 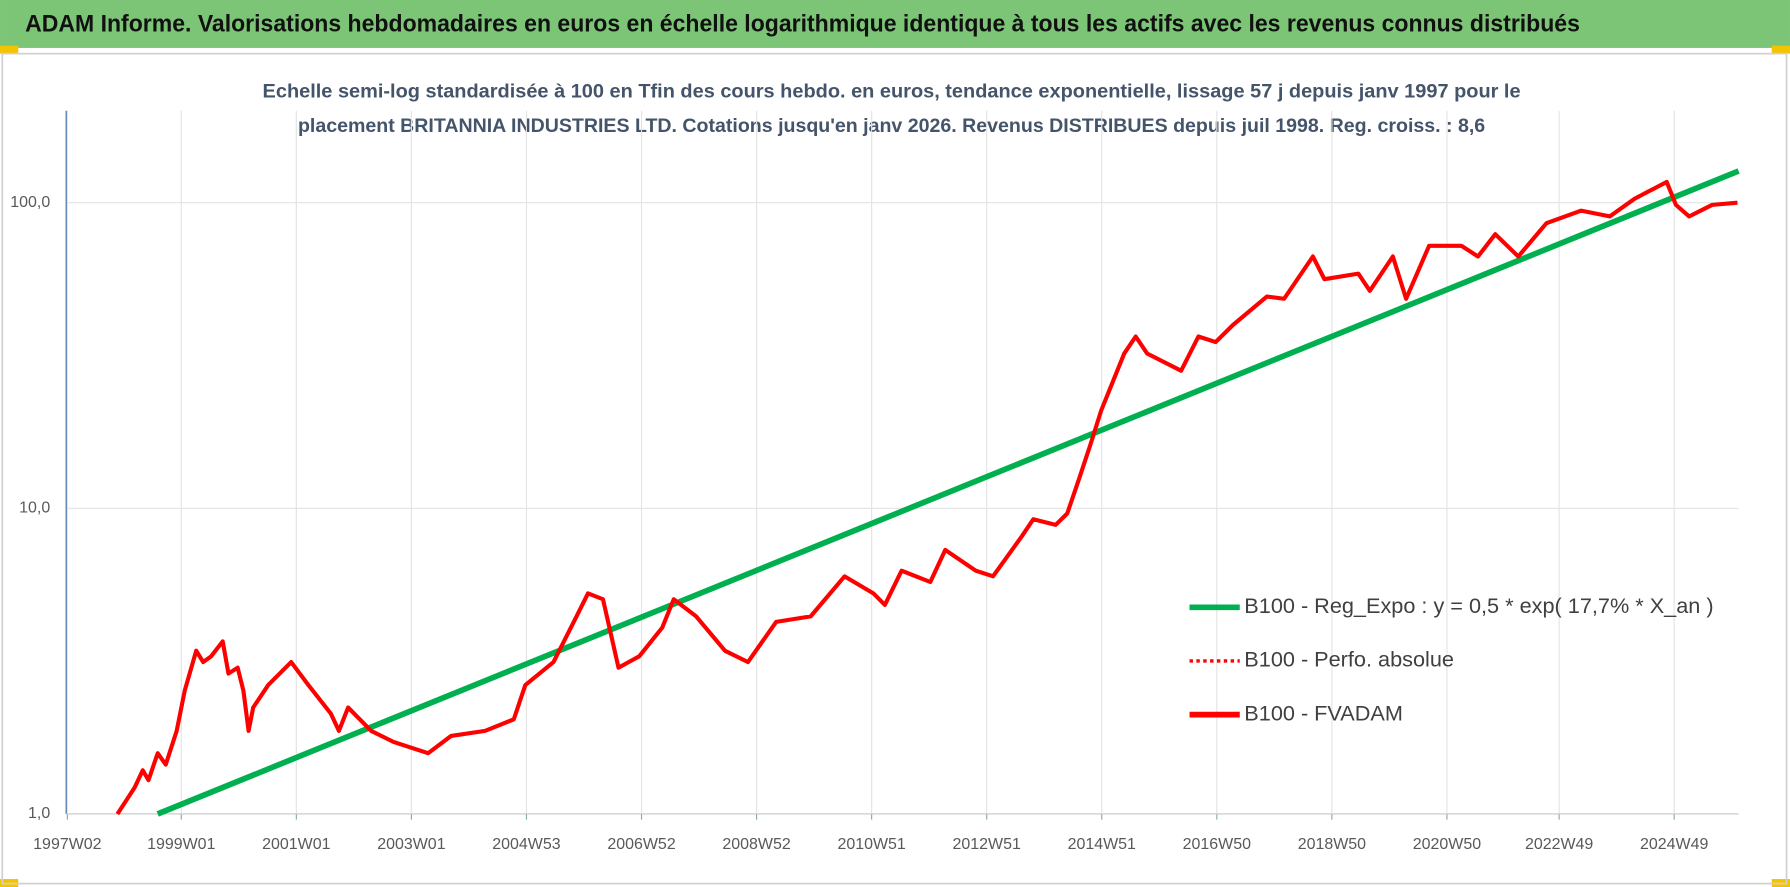 I want to click on x-tick-label: 1999W01, so click(x=181, y=844).